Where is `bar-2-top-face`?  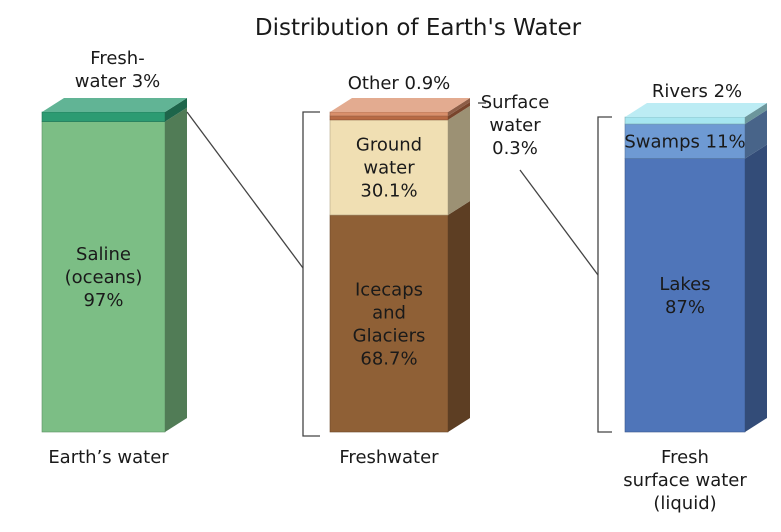
bar-2-top-face is located at coordinates (400, 105).